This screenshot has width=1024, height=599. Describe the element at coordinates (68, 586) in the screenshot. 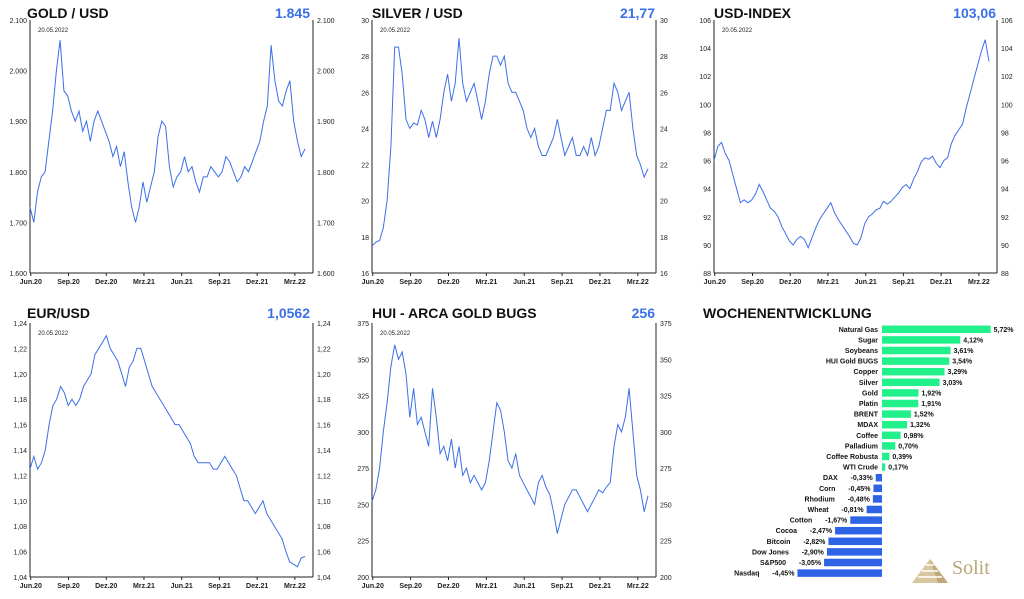

I see `x-tick-label: Sep.20` at that location.